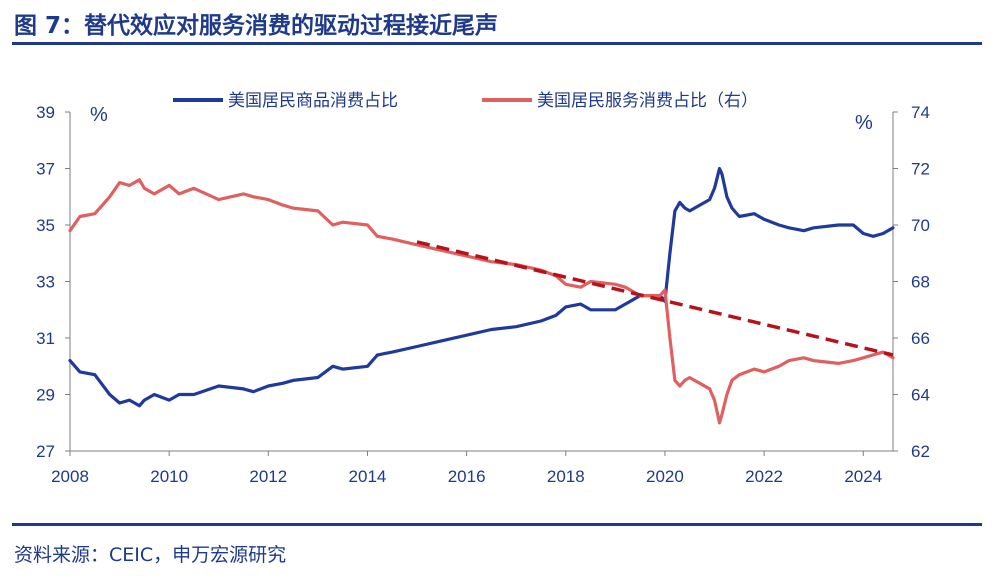  Describe the element at coordinates (920, 338) in the screenshot. I see `right-tick-label: 66` at that location.